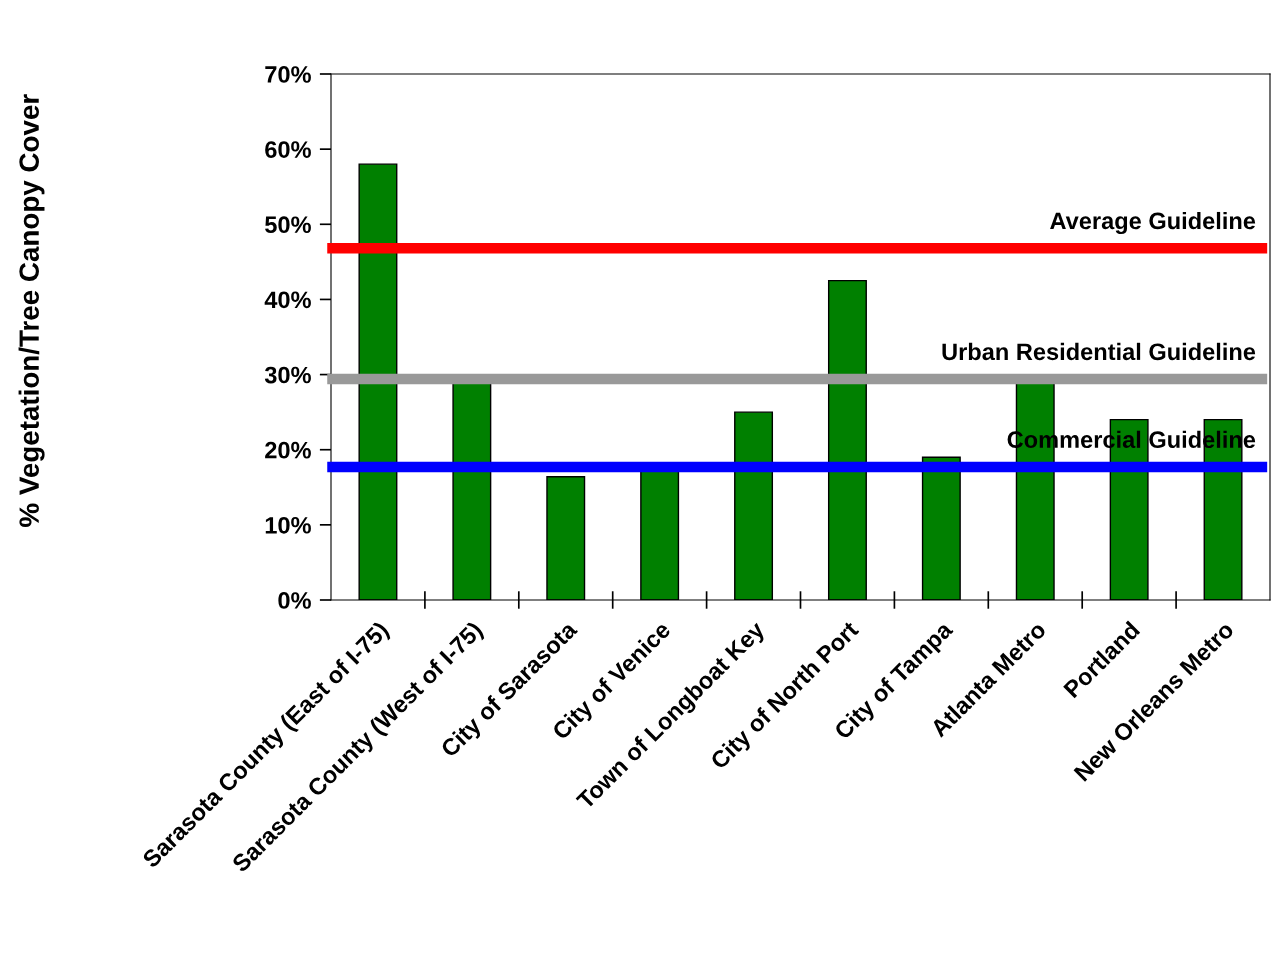  Describe the element at coordinates (1153, 223) in the screenshot. I see `ref-line-label: Average Guideline` at that location.